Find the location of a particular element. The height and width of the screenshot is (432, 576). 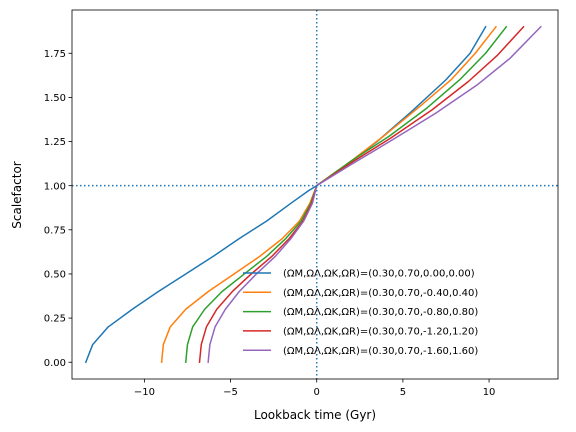

x-axis-label: Lookback time (Gyr) is located at coordinates (315, 415).